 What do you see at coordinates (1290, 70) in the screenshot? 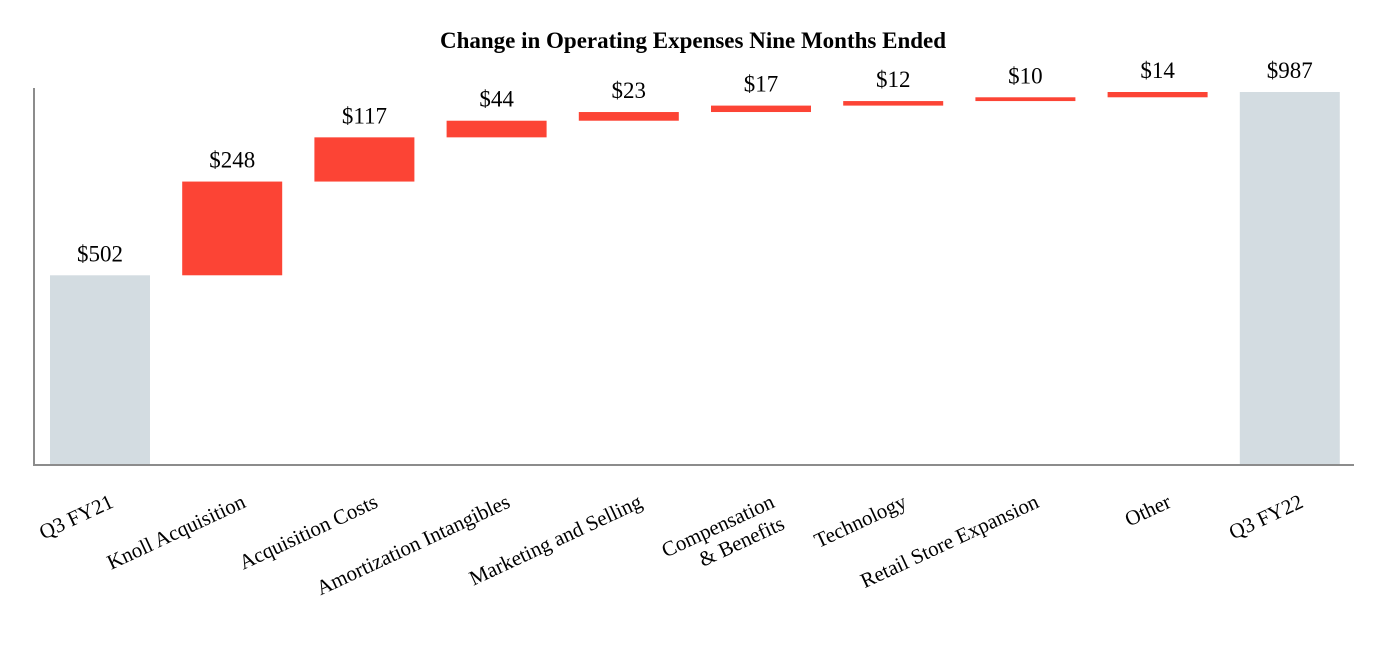
I see `value-label-9: $987` at bounding box center [1290, 70].